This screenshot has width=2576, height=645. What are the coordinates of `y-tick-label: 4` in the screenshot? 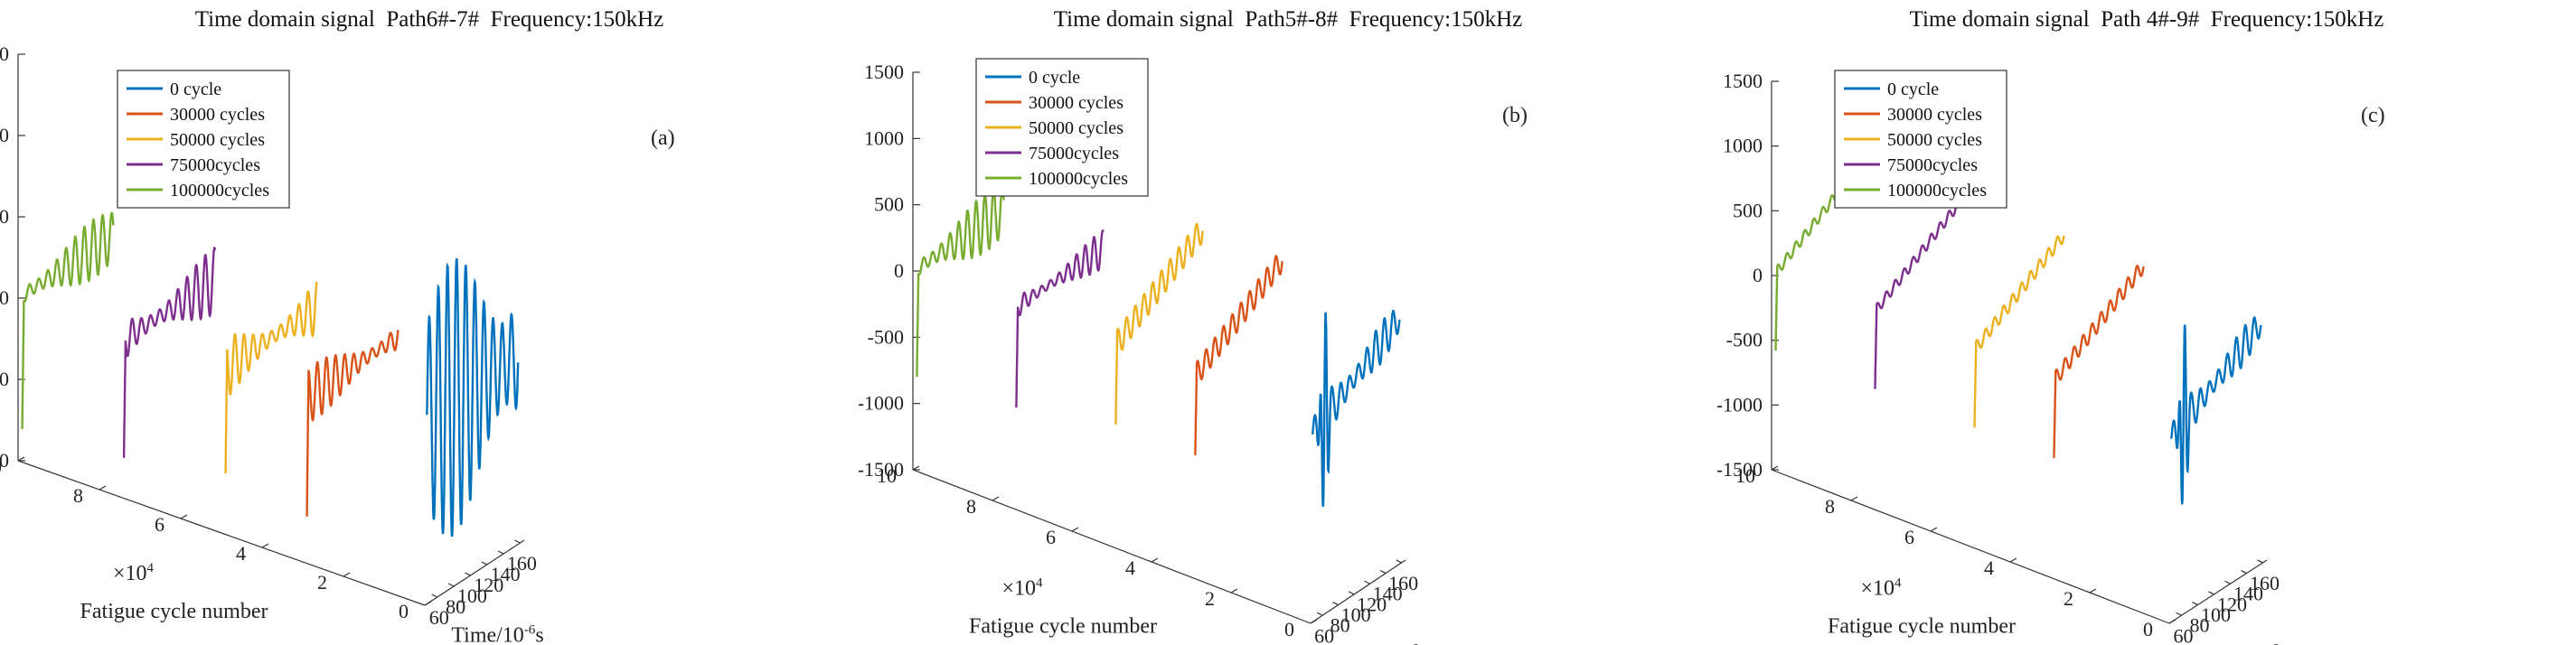 It's located at (1989, 567).